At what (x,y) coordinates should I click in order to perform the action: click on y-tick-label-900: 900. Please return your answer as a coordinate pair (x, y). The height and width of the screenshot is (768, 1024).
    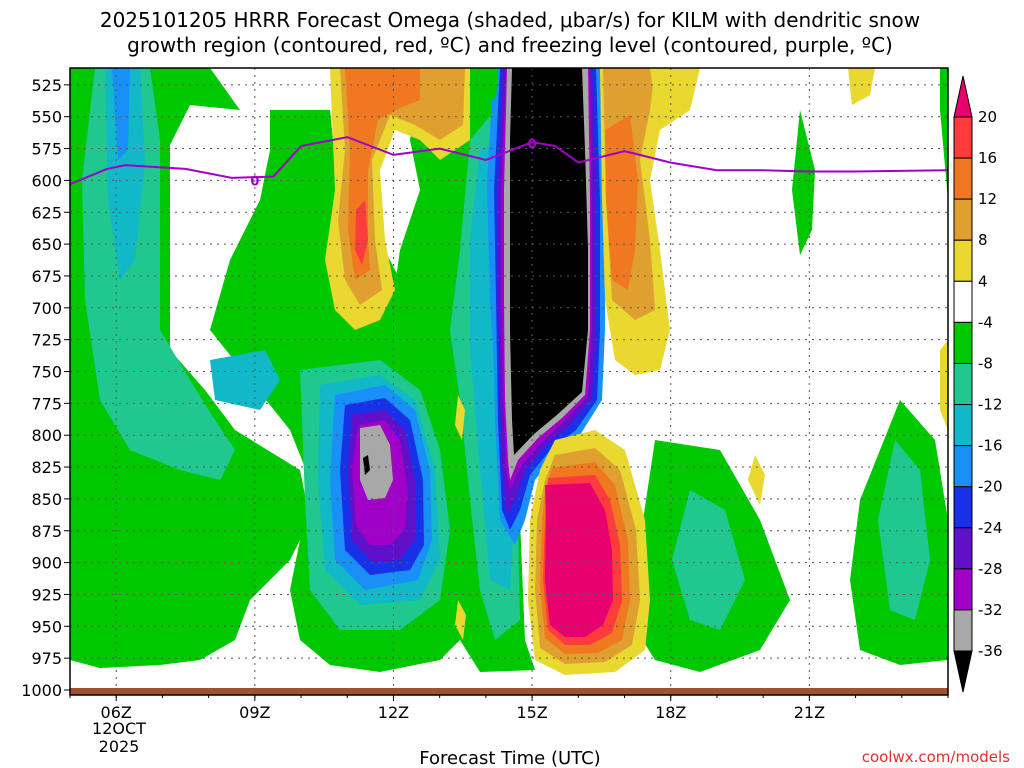
    Looking at the image, I should click on (46, 563).